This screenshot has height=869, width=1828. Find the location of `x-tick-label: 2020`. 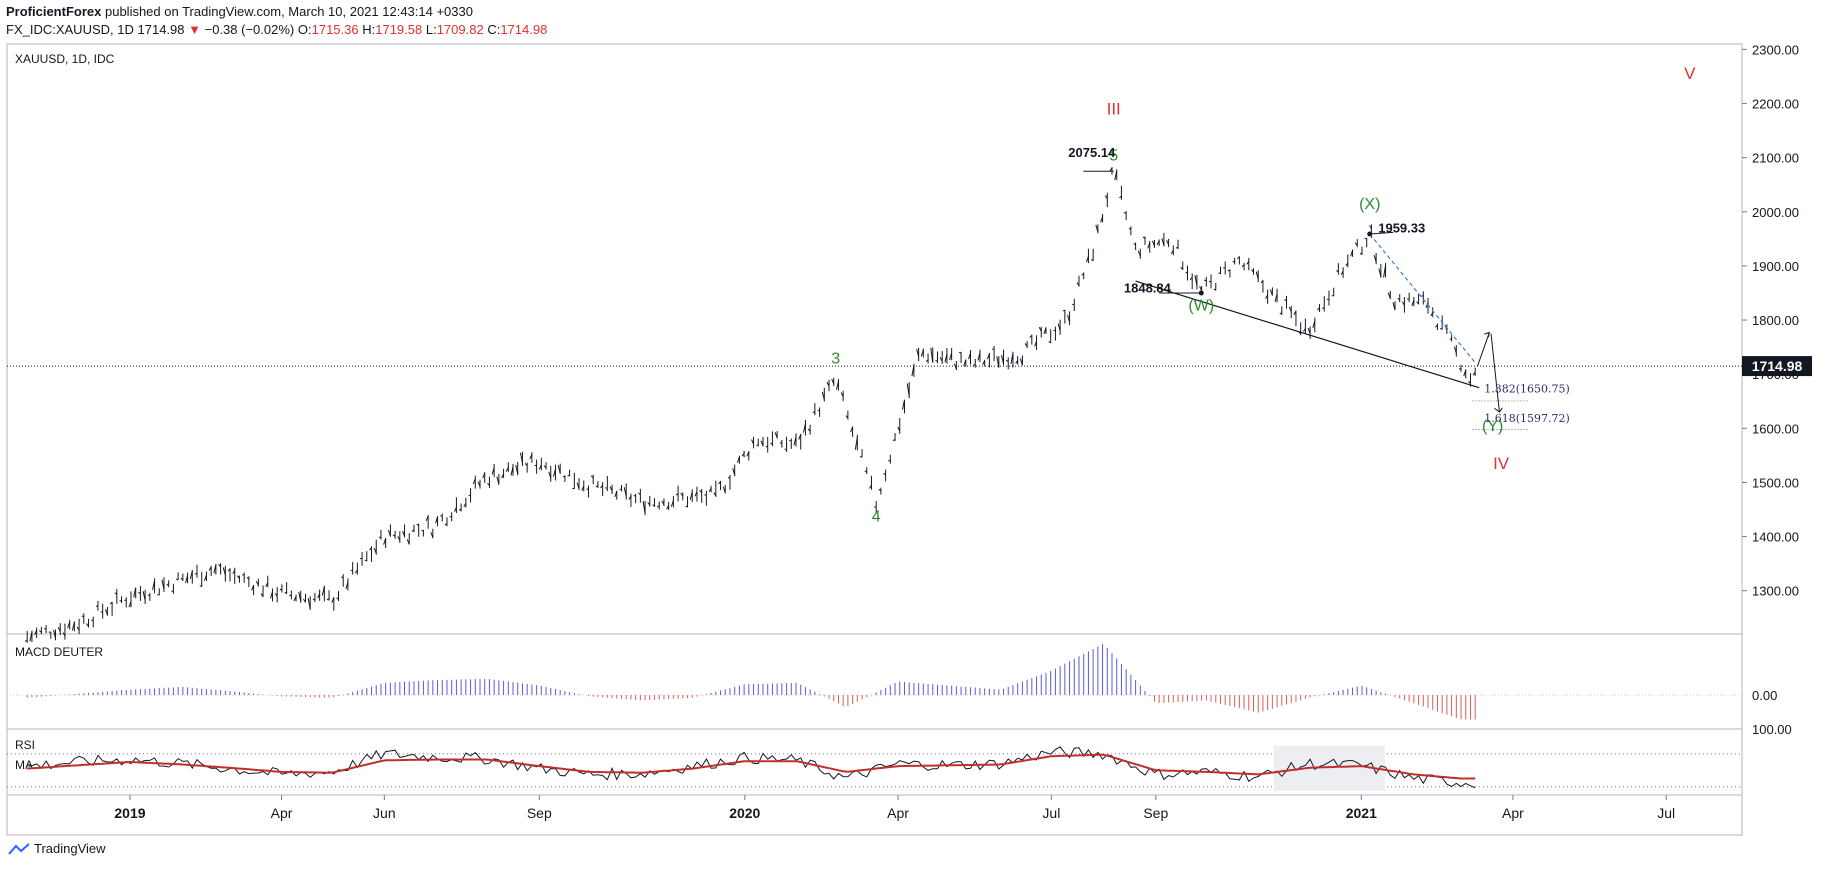

x-tick-label: 2020 is located at coordinates (744, 813).